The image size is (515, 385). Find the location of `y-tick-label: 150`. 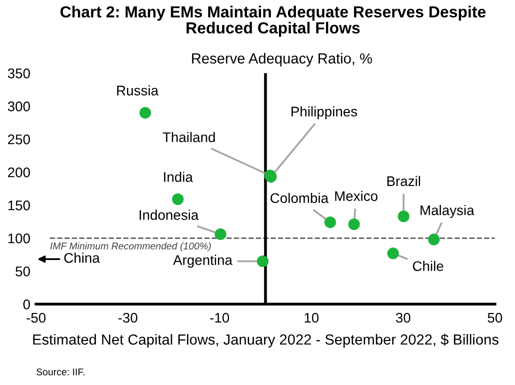

y-tick-label: 150 is located at coordinates (19, 205).